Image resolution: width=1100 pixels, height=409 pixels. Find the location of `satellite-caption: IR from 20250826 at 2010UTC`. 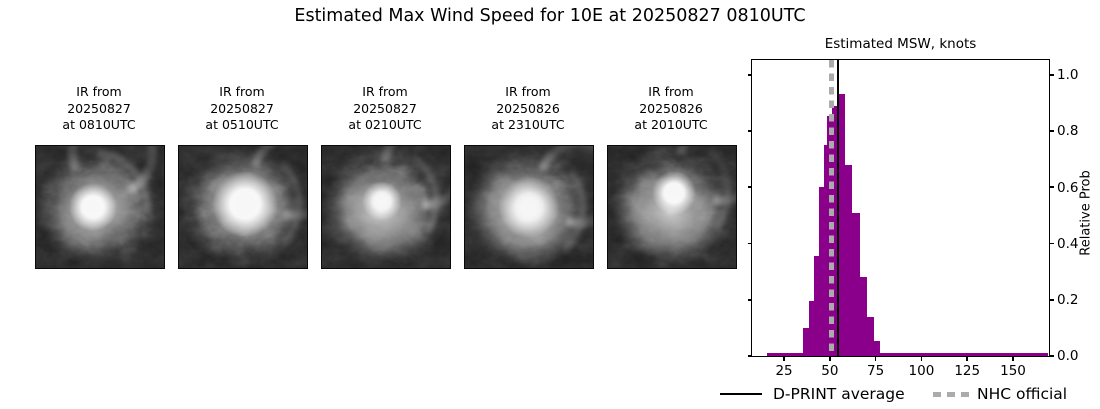

satellite-caption: IR from 20250826 at 2010UTC is located at coordinates (671, 109).